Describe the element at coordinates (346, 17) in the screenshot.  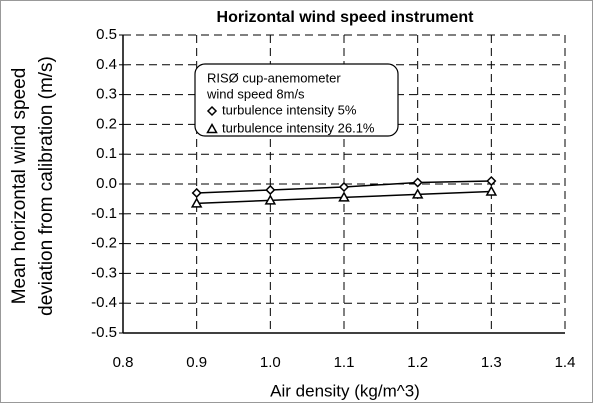
I see `chart-title: Horizontal wind speed instrument` at that location.